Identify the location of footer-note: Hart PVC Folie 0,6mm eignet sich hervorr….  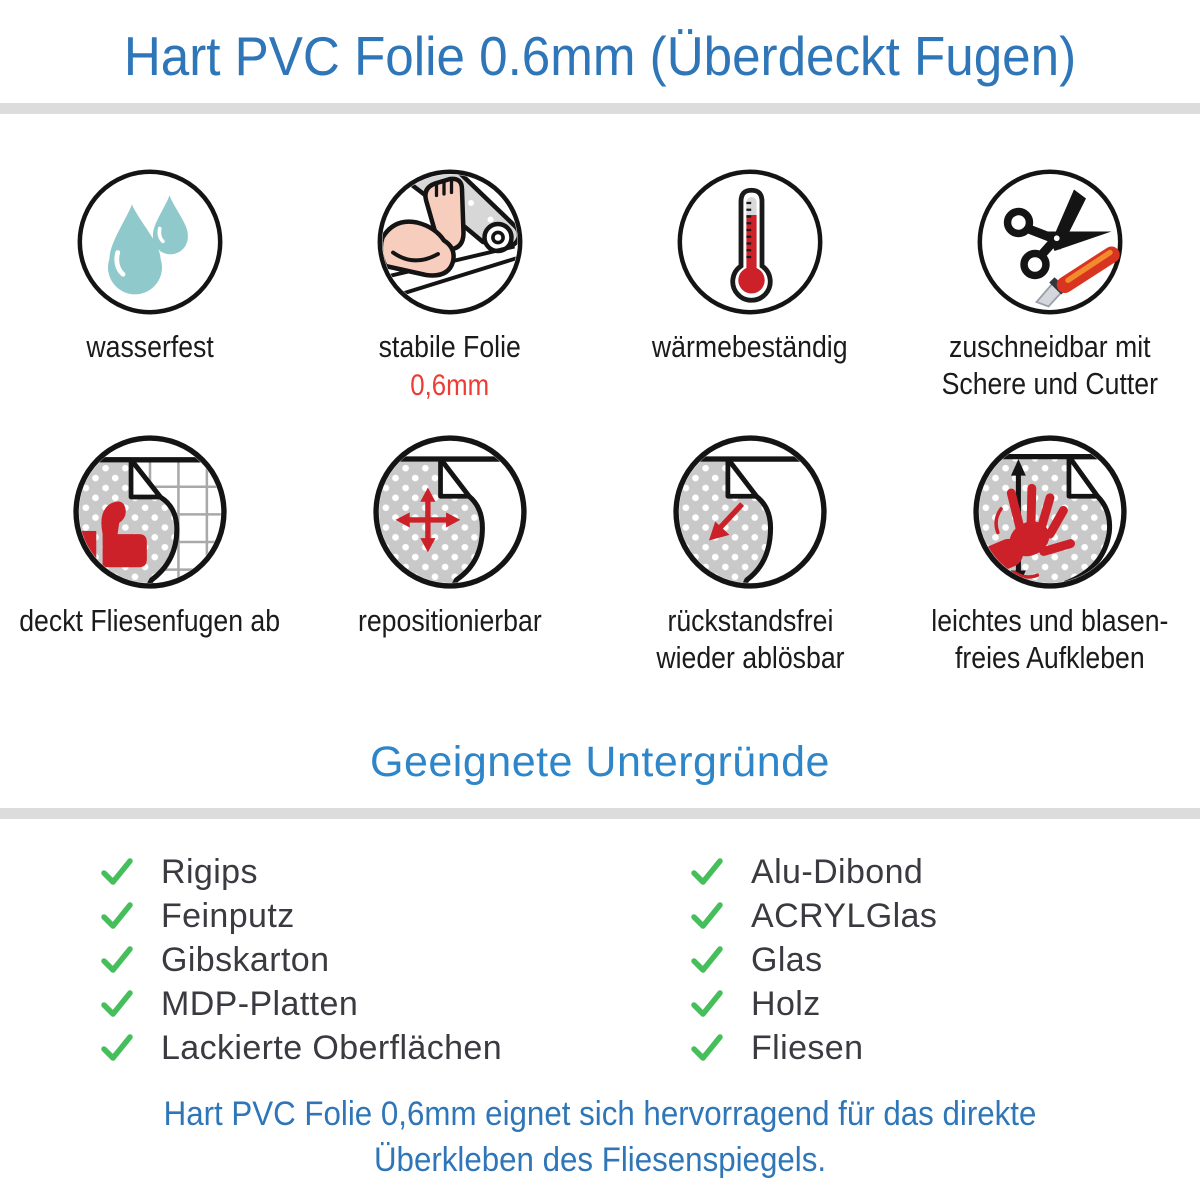
(600, 1137).